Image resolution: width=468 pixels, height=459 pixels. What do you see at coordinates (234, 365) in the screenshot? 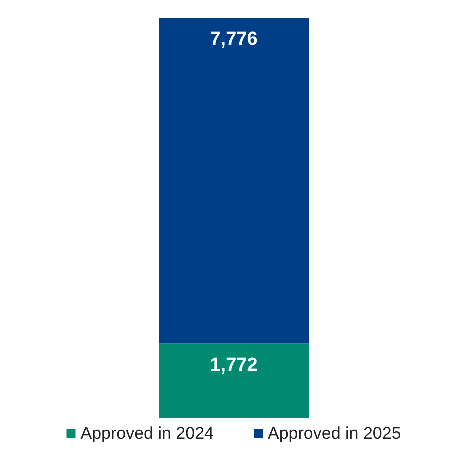
I see `data-label: 1,772` at bounding box center [234, 365].